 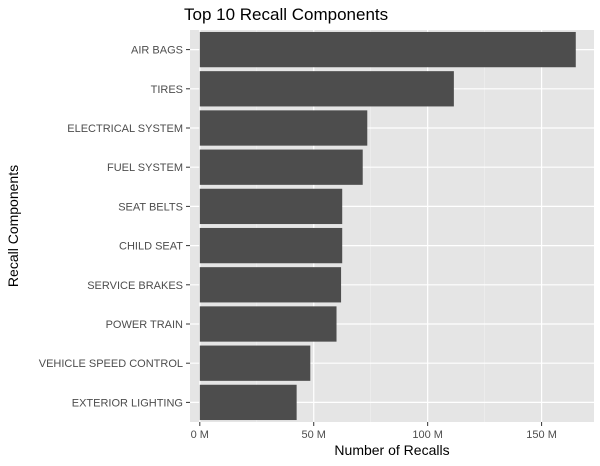 What do you see at coordinates (111, 364) in the screenshot?
I see `y-tick-label: VEHICLE SPEED CONTROL` at bounding box center [111, 364].